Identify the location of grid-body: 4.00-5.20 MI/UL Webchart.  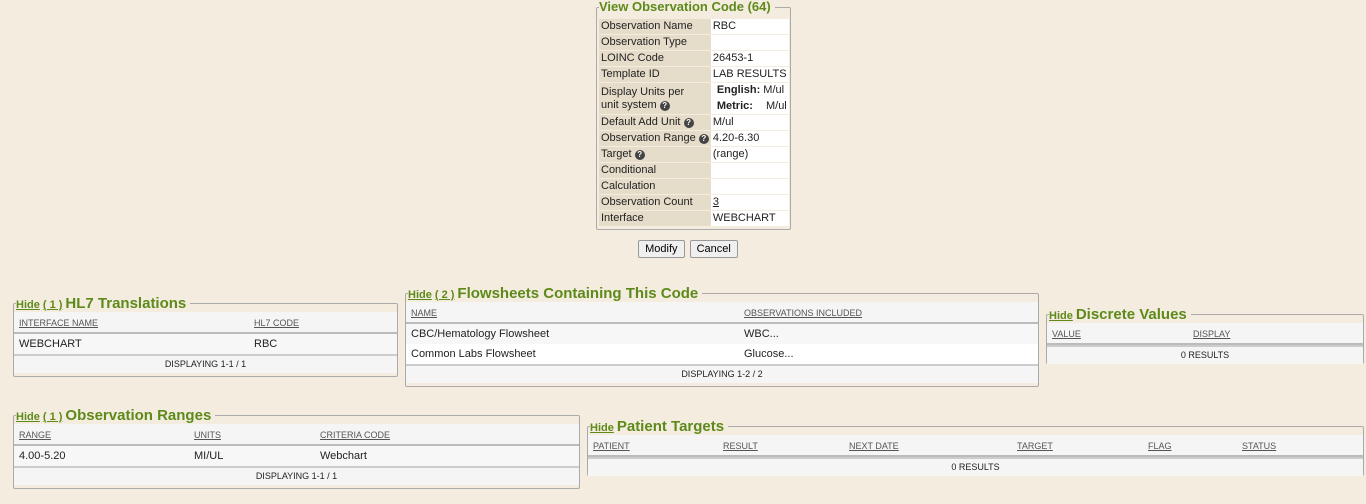
(296, 456).